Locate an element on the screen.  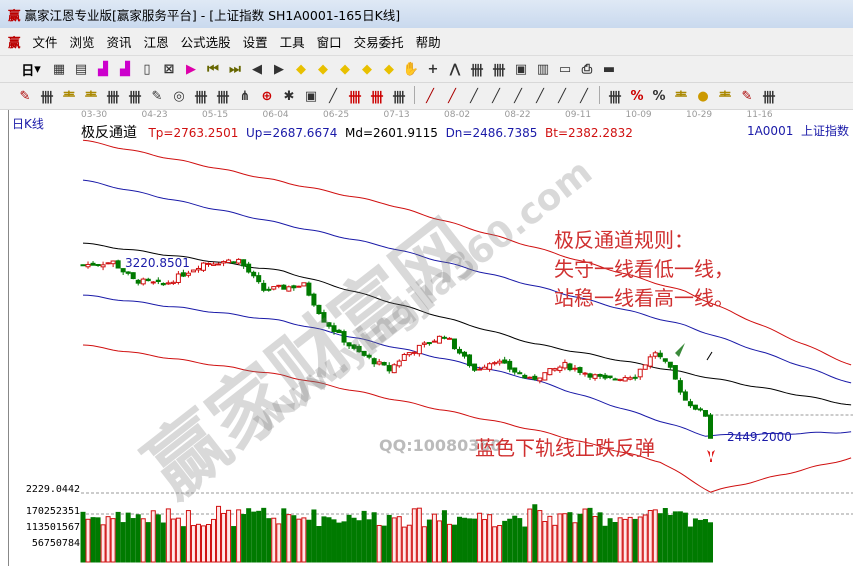
menu-item: 文件 is located at coordinates (45, 42).